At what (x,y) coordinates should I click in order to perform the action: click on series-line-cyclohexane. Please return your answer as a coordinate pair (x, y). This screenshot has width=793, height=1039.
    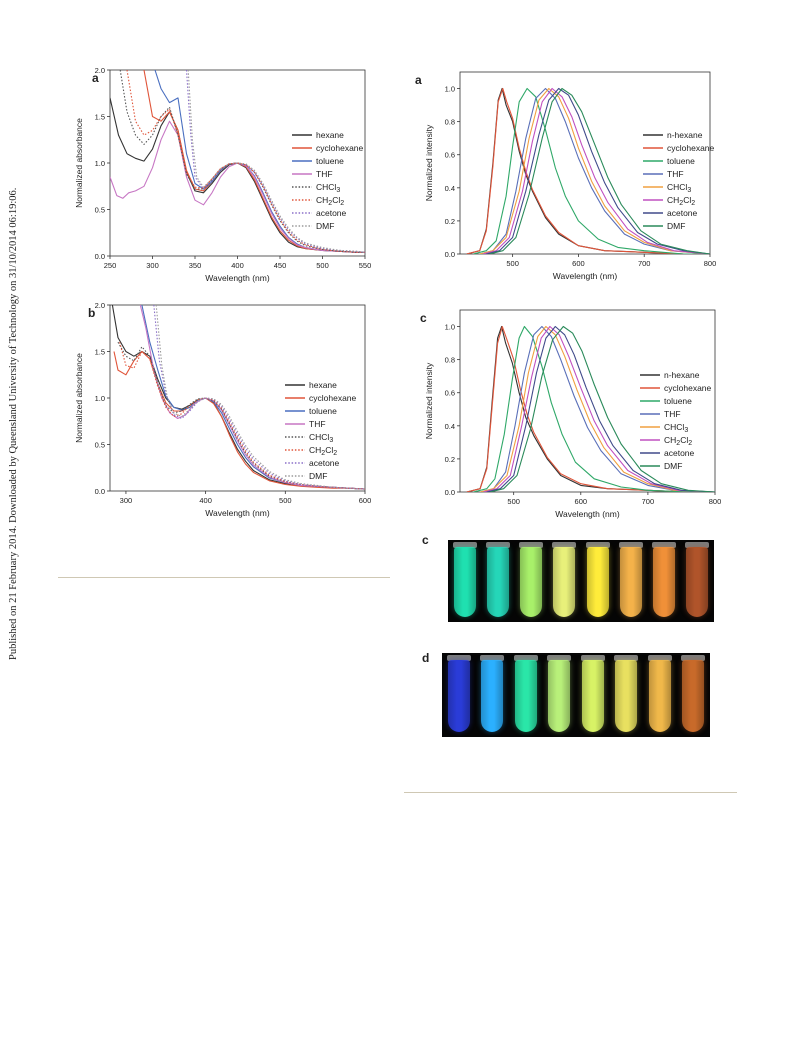
    Looking at the image, I should click on (588, 170).